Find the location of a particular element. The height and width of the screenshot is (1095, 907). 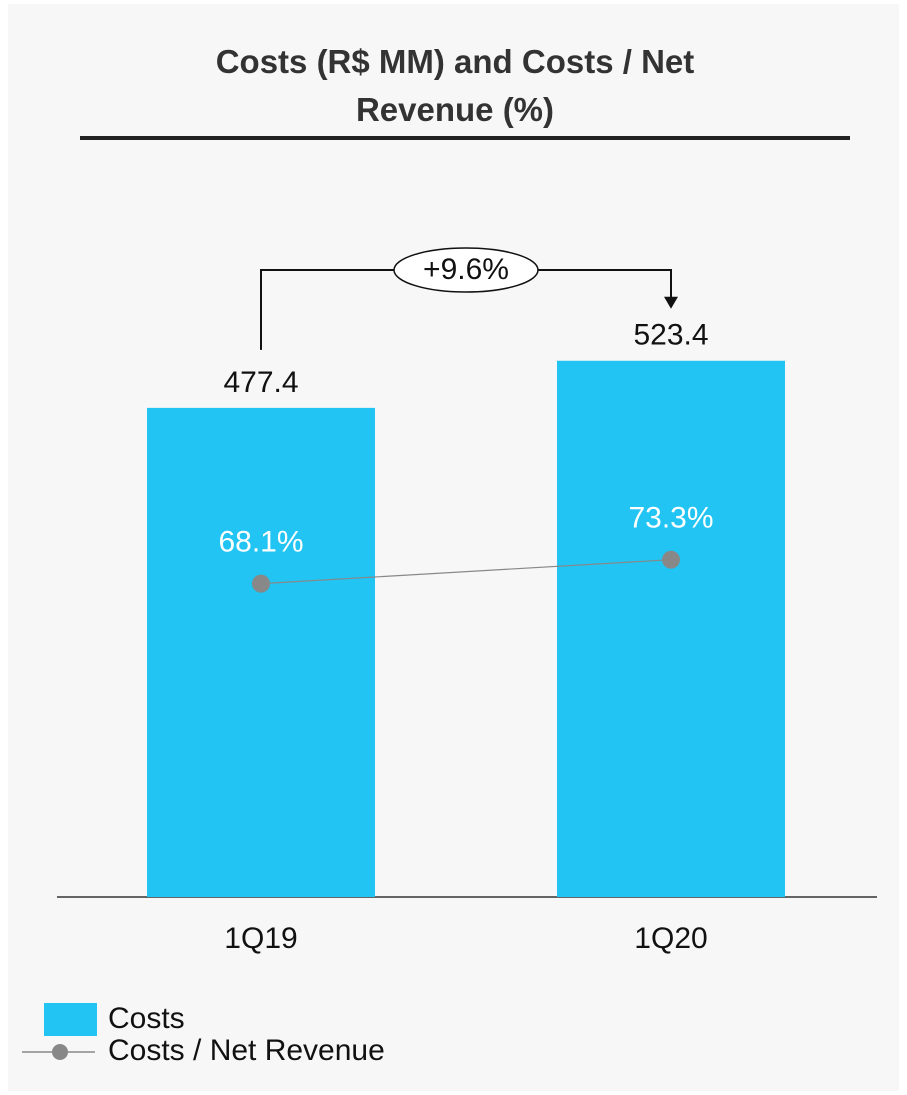

bar-value-label: 477.4 is located at coordinates (260, 382).